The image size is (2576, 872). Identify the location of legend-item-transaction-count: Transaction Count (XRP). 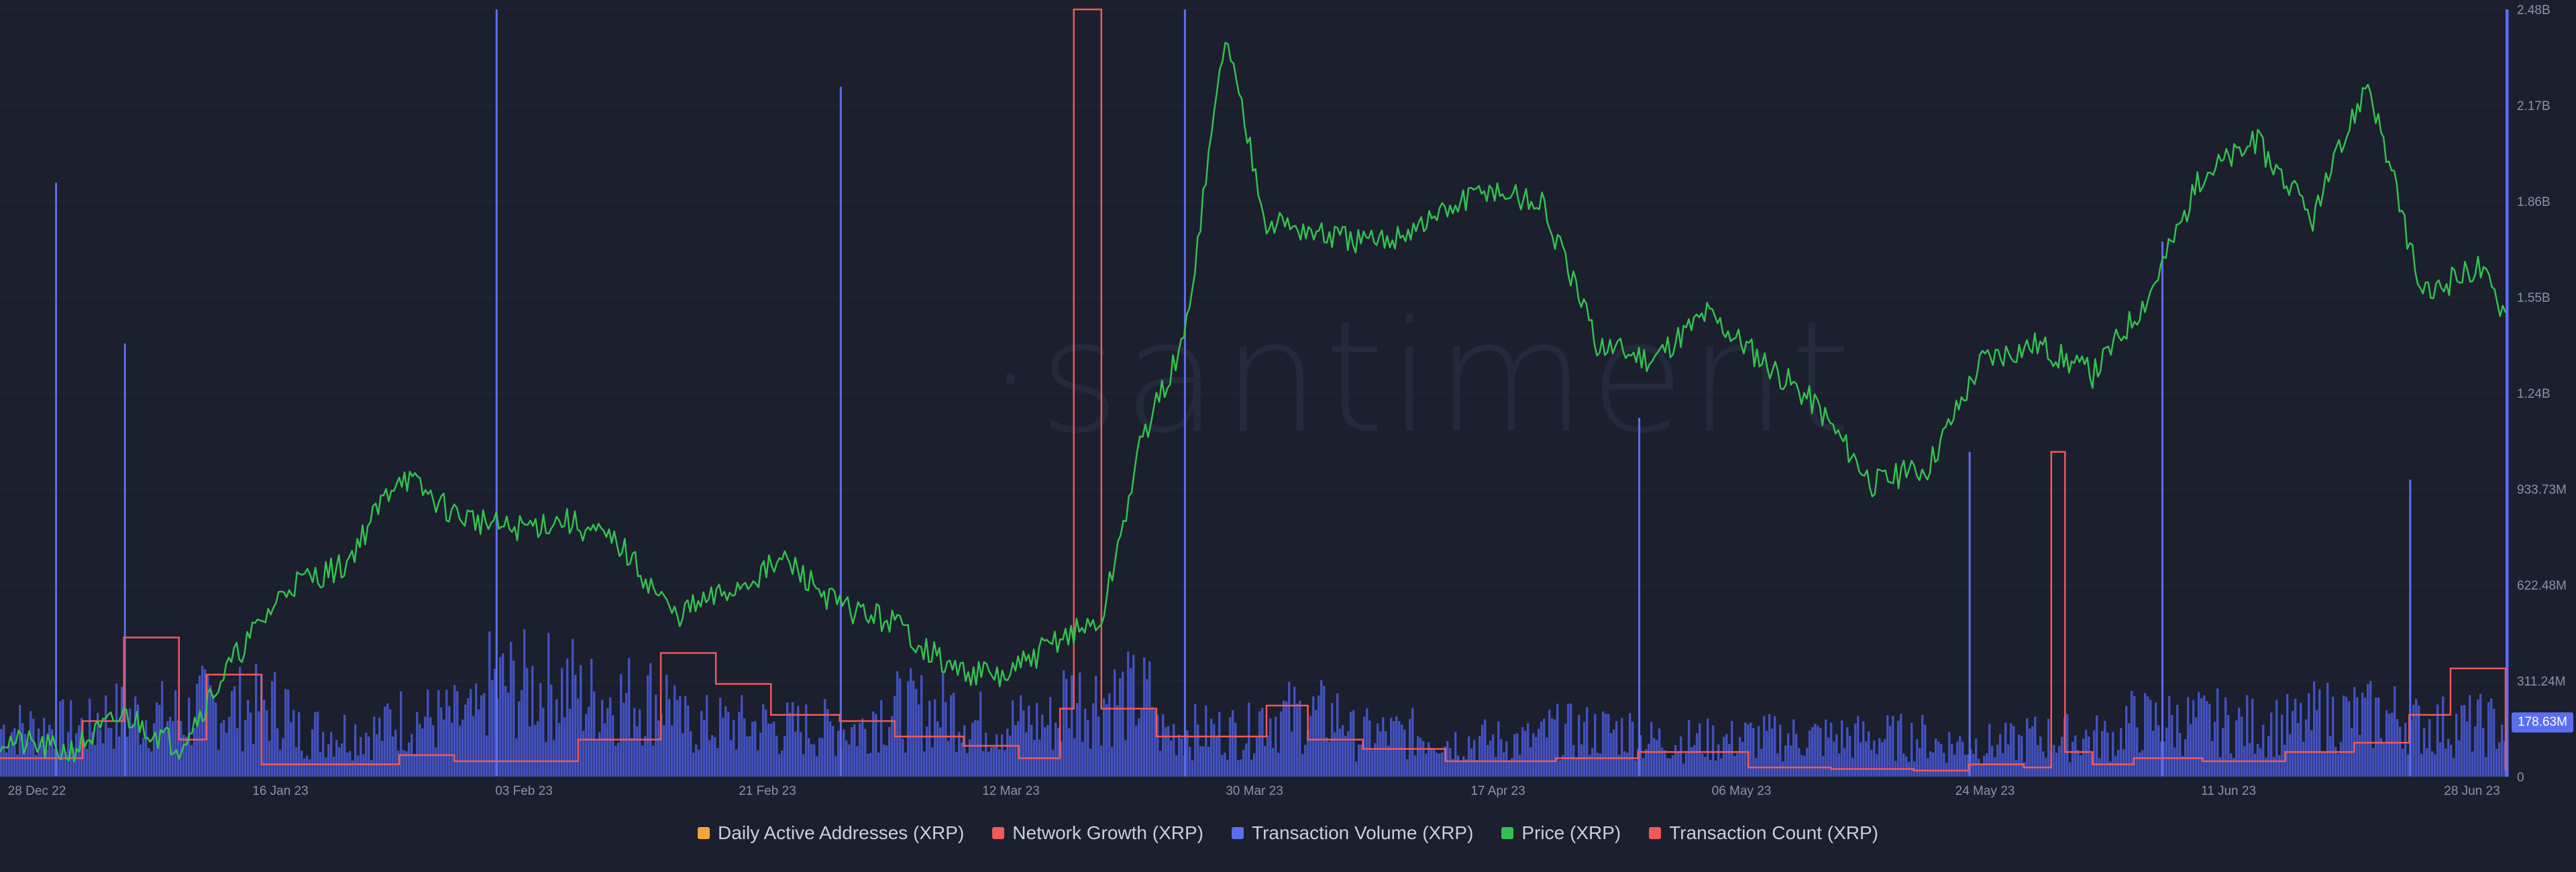
(1763, 833).